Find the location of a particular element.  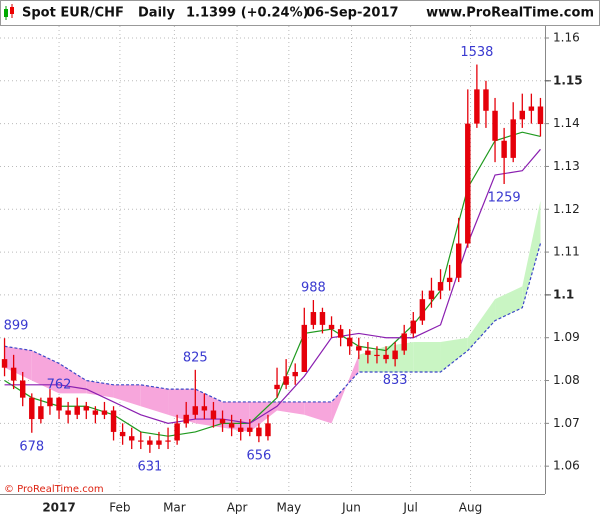

header-site: www.ProRealTime.com is located at coordinates (510, 13).